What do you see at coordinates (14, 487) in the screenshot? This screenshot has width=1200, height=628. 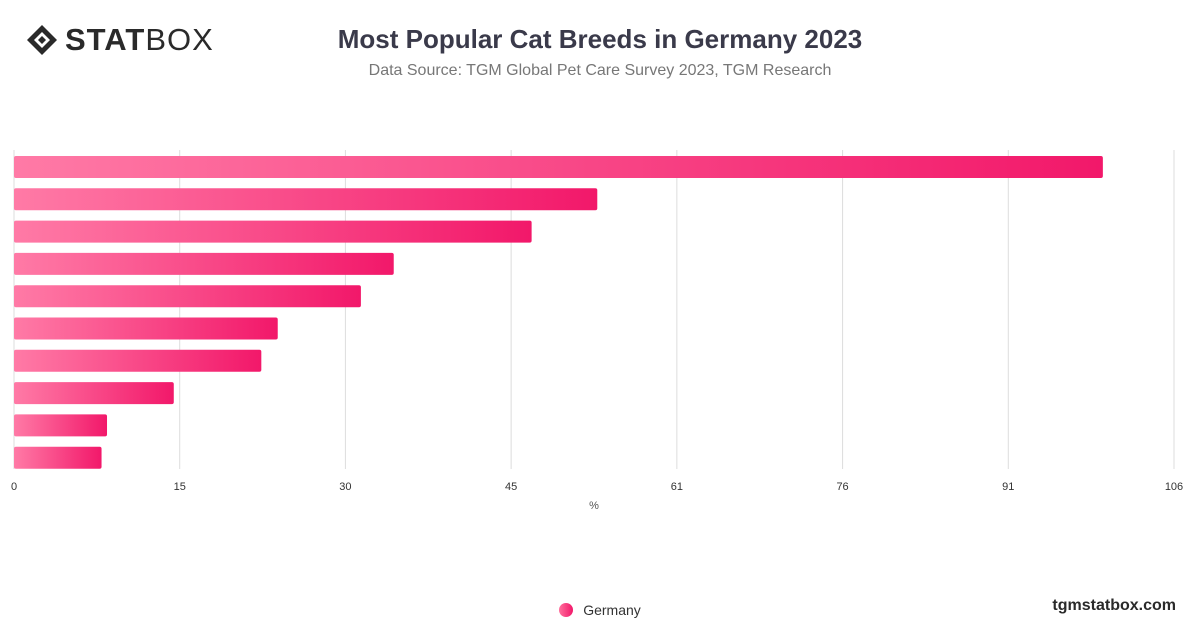 I see `x-tick-label: 0` at bounding box center [14, 487].